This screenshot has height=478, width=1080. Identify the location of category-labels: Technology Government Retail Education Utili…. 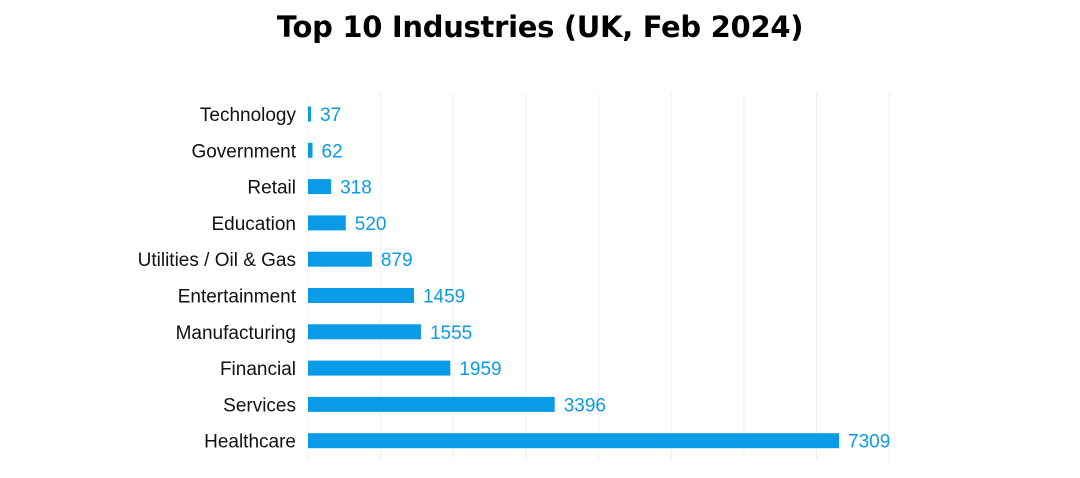
(217, 279).